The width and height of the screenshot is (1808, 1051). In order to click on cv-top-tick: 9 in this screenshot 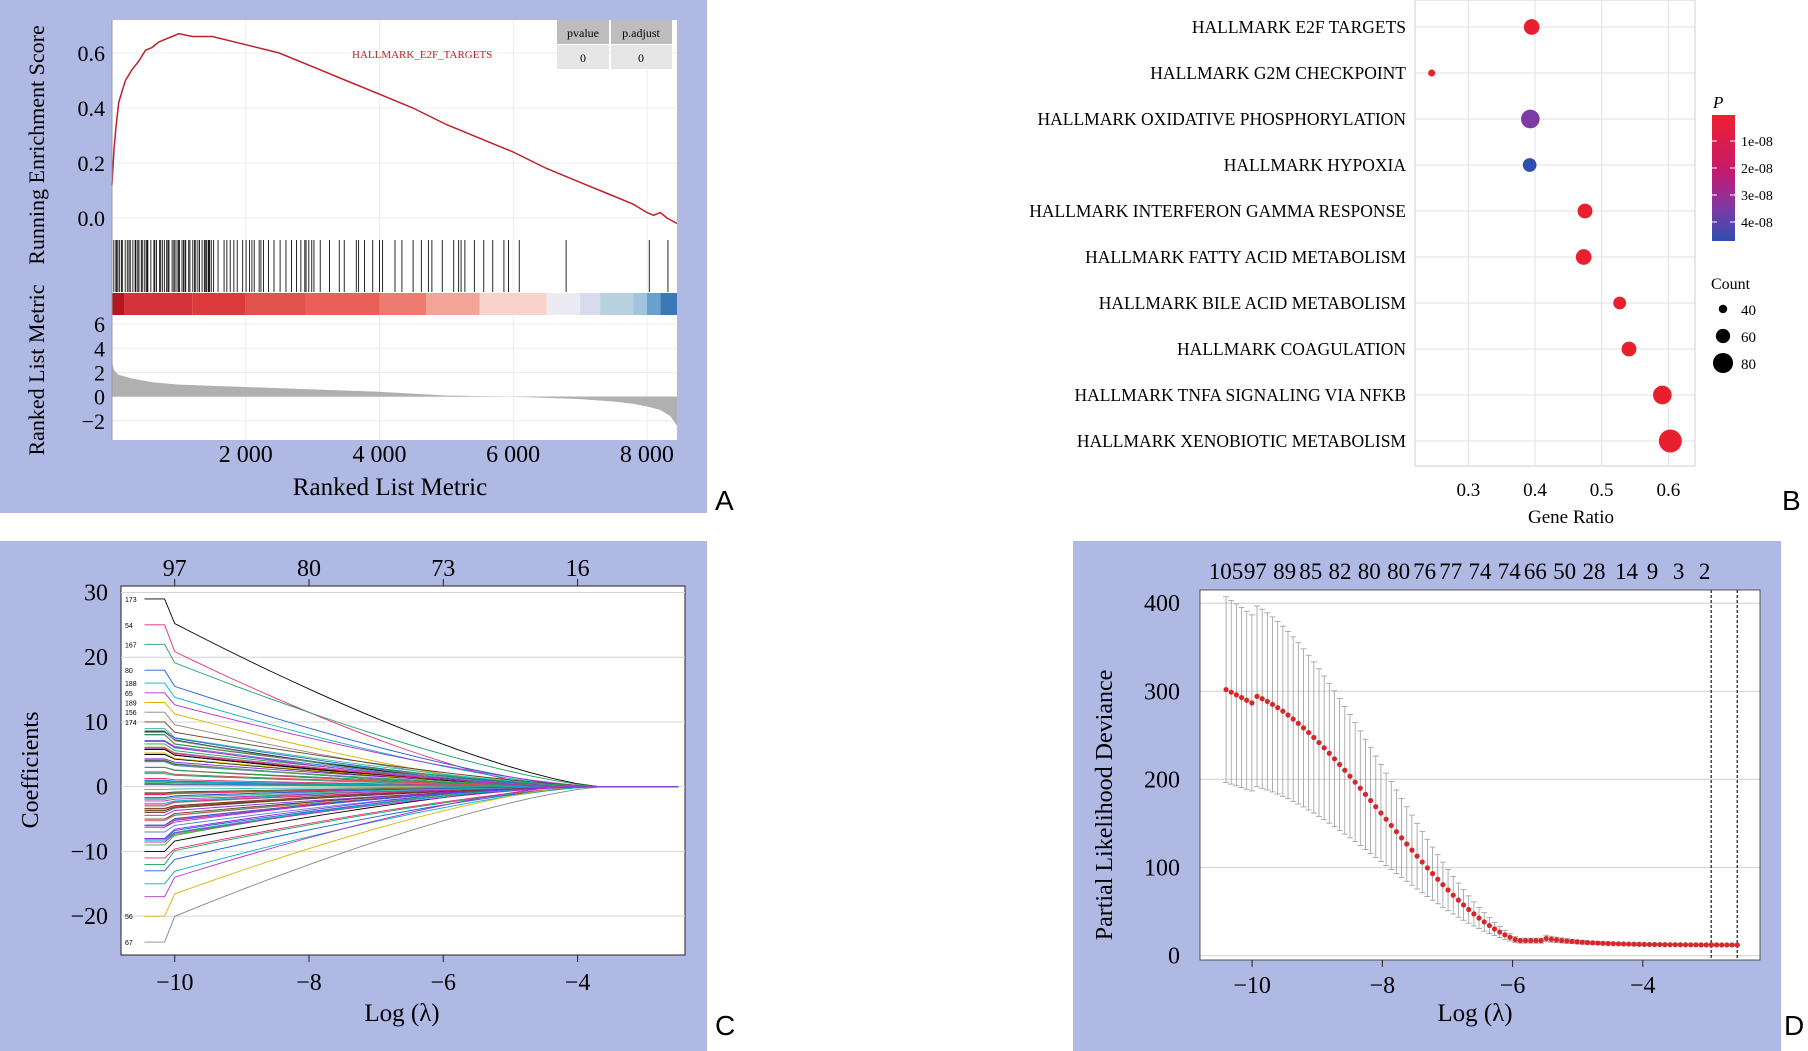, I will do `click(1653, 571)`.